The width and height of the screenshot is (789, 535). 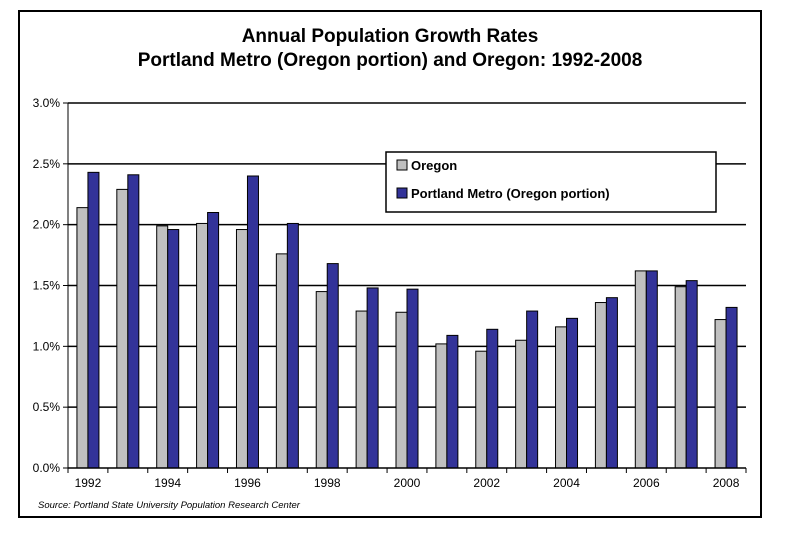 I want to click on x-tick-label: 2004, so click(x=566, y=483).